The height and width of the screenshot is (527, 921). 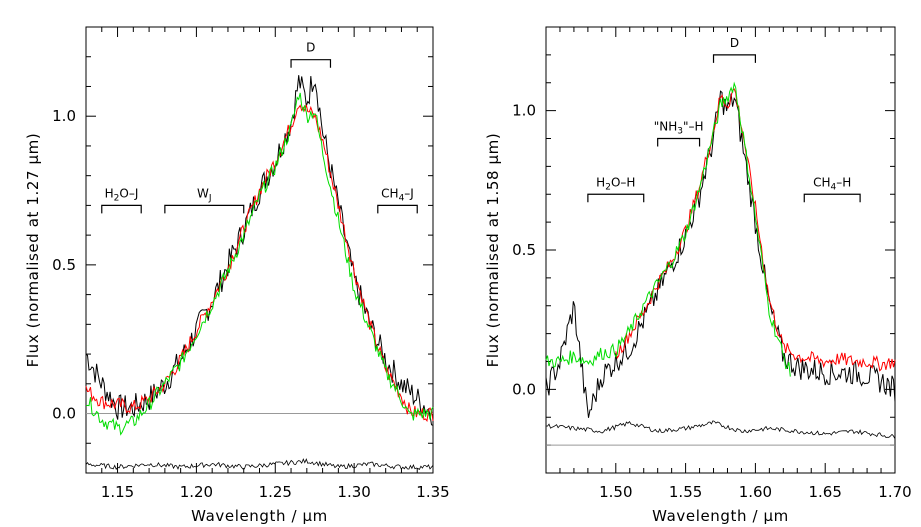 What do you see at coordinates (33, 250) in the screenshot?
I see `y-axis-label: Flux (normalised at 1.27 μm)` at bounding box center [33, 250].